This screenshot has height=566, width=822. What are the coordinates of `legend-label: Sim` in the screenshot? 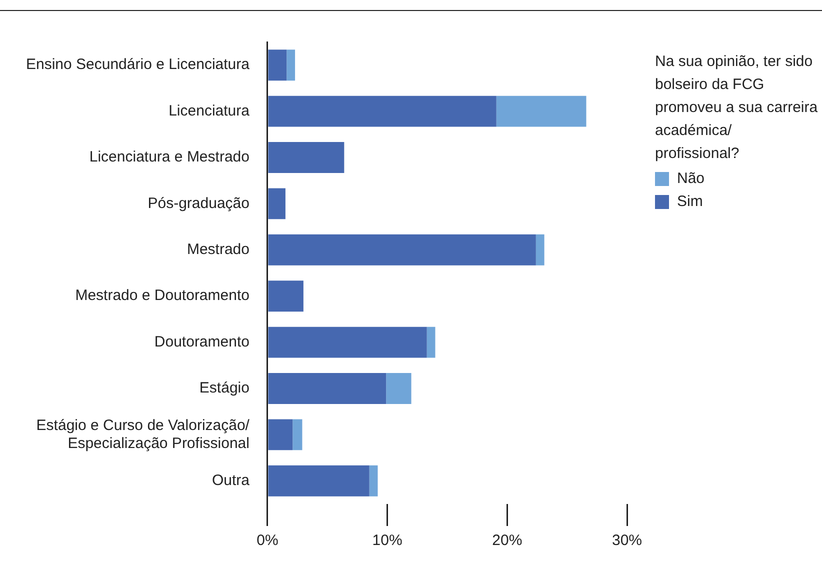 It's located at (690, 202).